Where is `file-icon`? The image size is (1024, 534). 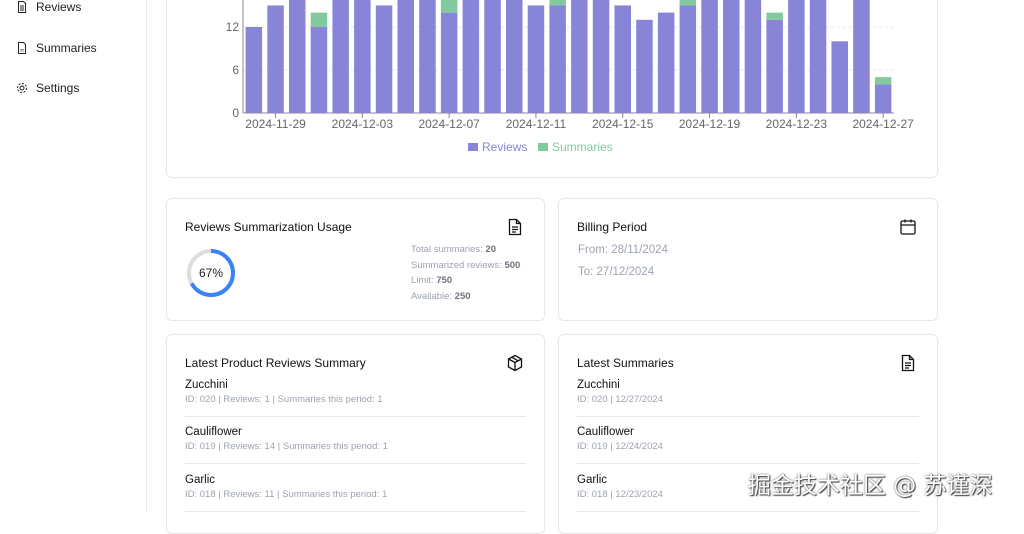
file-icon is located at coordinates (22, 48).